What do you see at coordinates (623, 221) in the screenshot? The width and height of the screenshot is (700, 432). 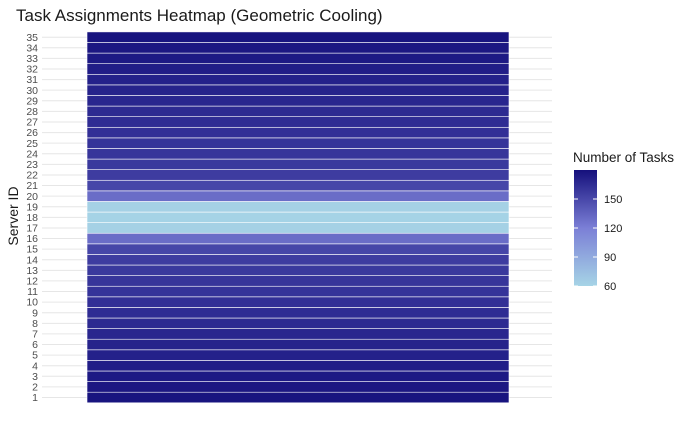 I see `color-legend: Number of Tasks 60 90 120 150` at bounding box center [623, 221].